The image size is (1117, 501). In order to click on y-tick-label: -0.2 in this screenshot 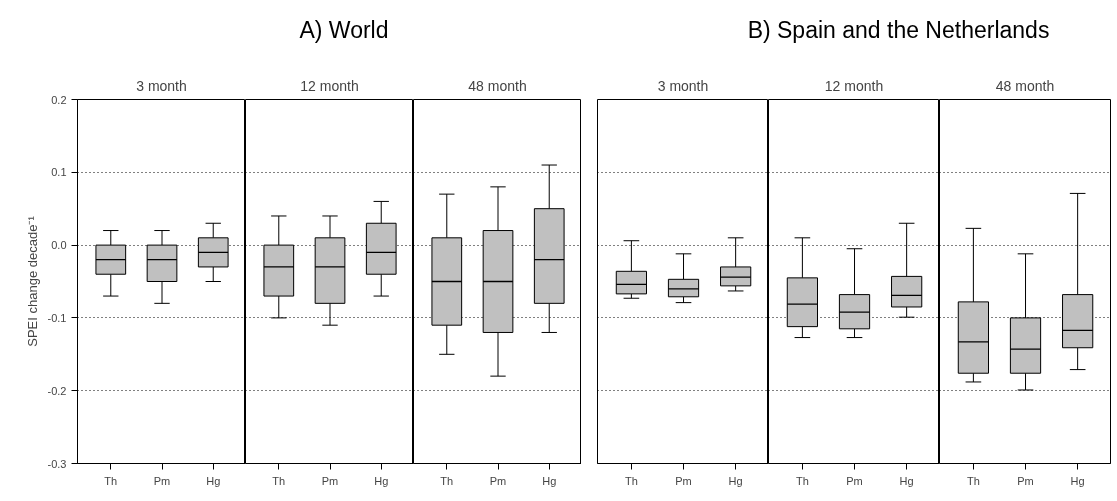, I will do `click(57, 390)`.